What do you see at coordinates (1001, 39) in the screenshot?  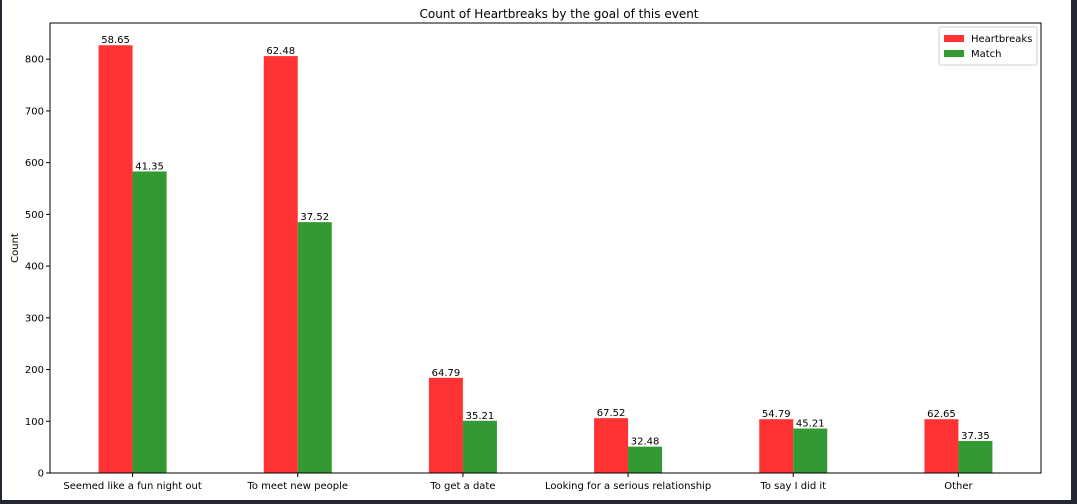 I see `legend-label: Heartbreaks` at bounding box center [1001, 39].